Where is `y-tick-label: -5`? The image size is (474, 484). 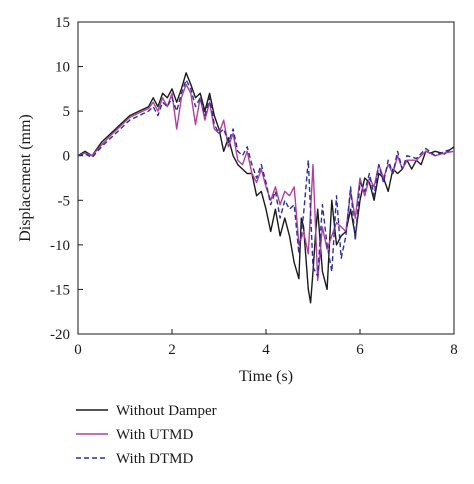
y-tick-label: -5 is located at coordinates (64, 201).